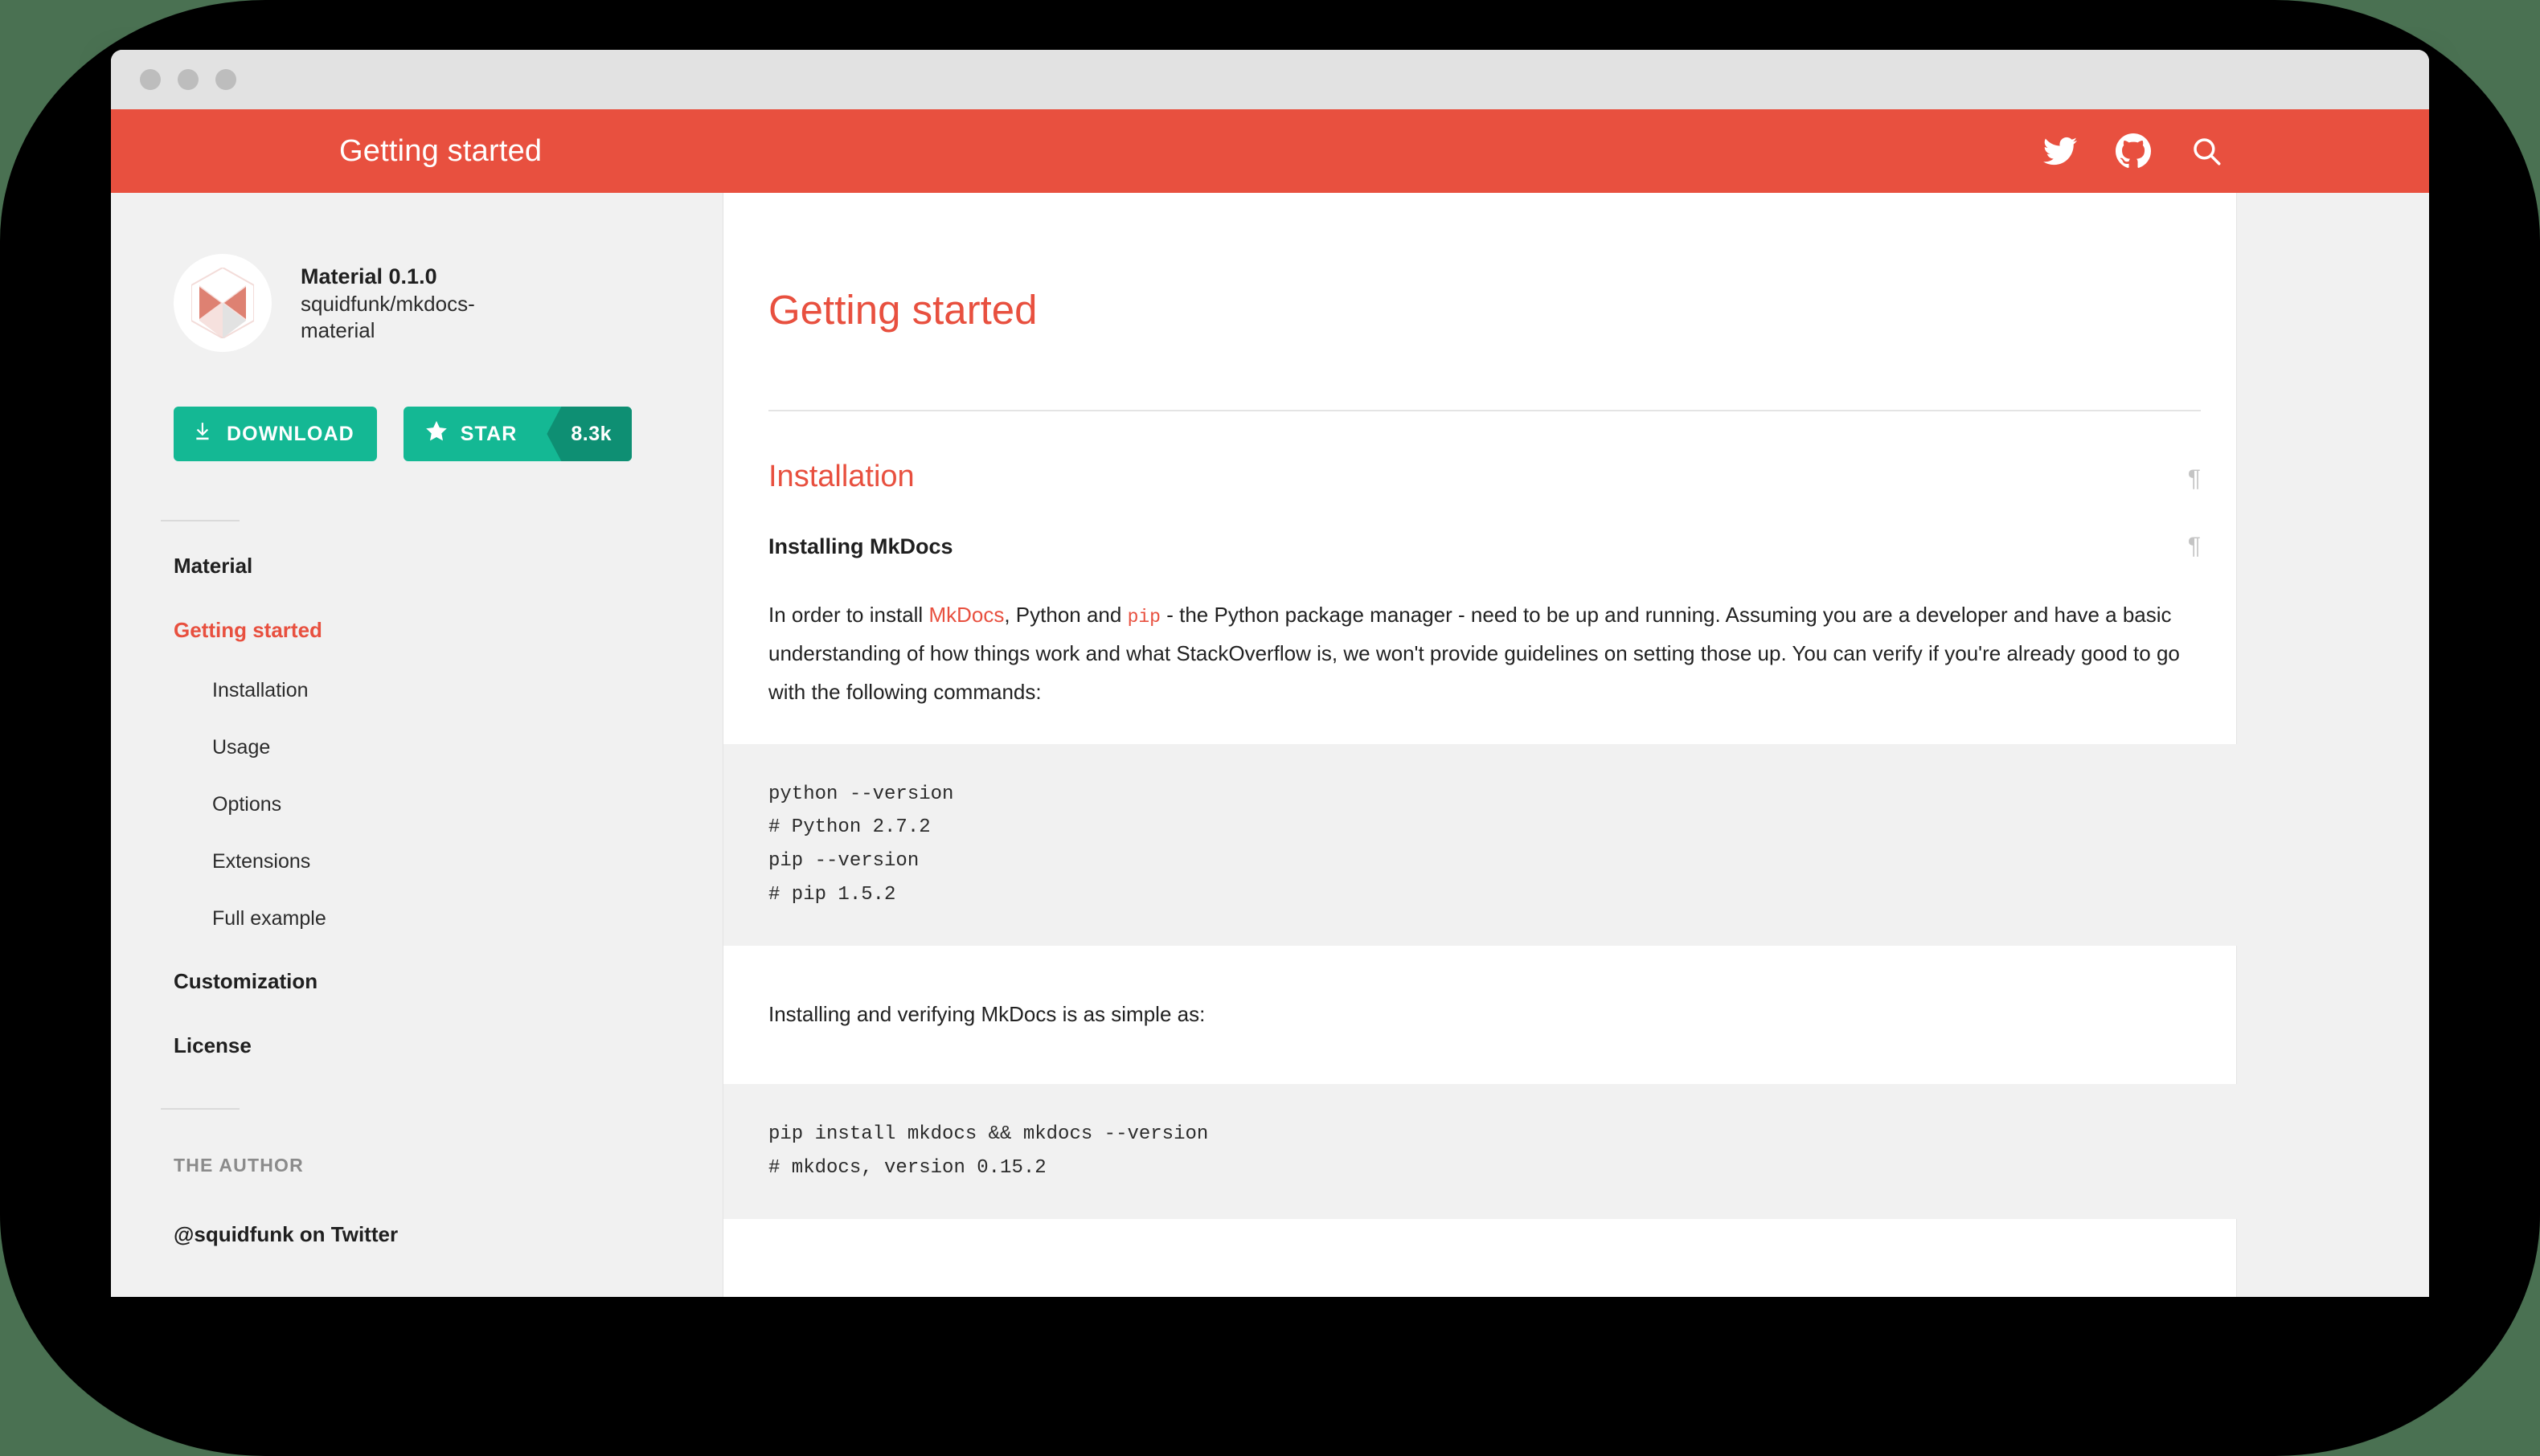 Image resolution: width=2540 pixels, height=1456 pixels. Describe the element at coordinates (247, 804) in the screenshot. I see `sidebar-item-options: Options` at that location.